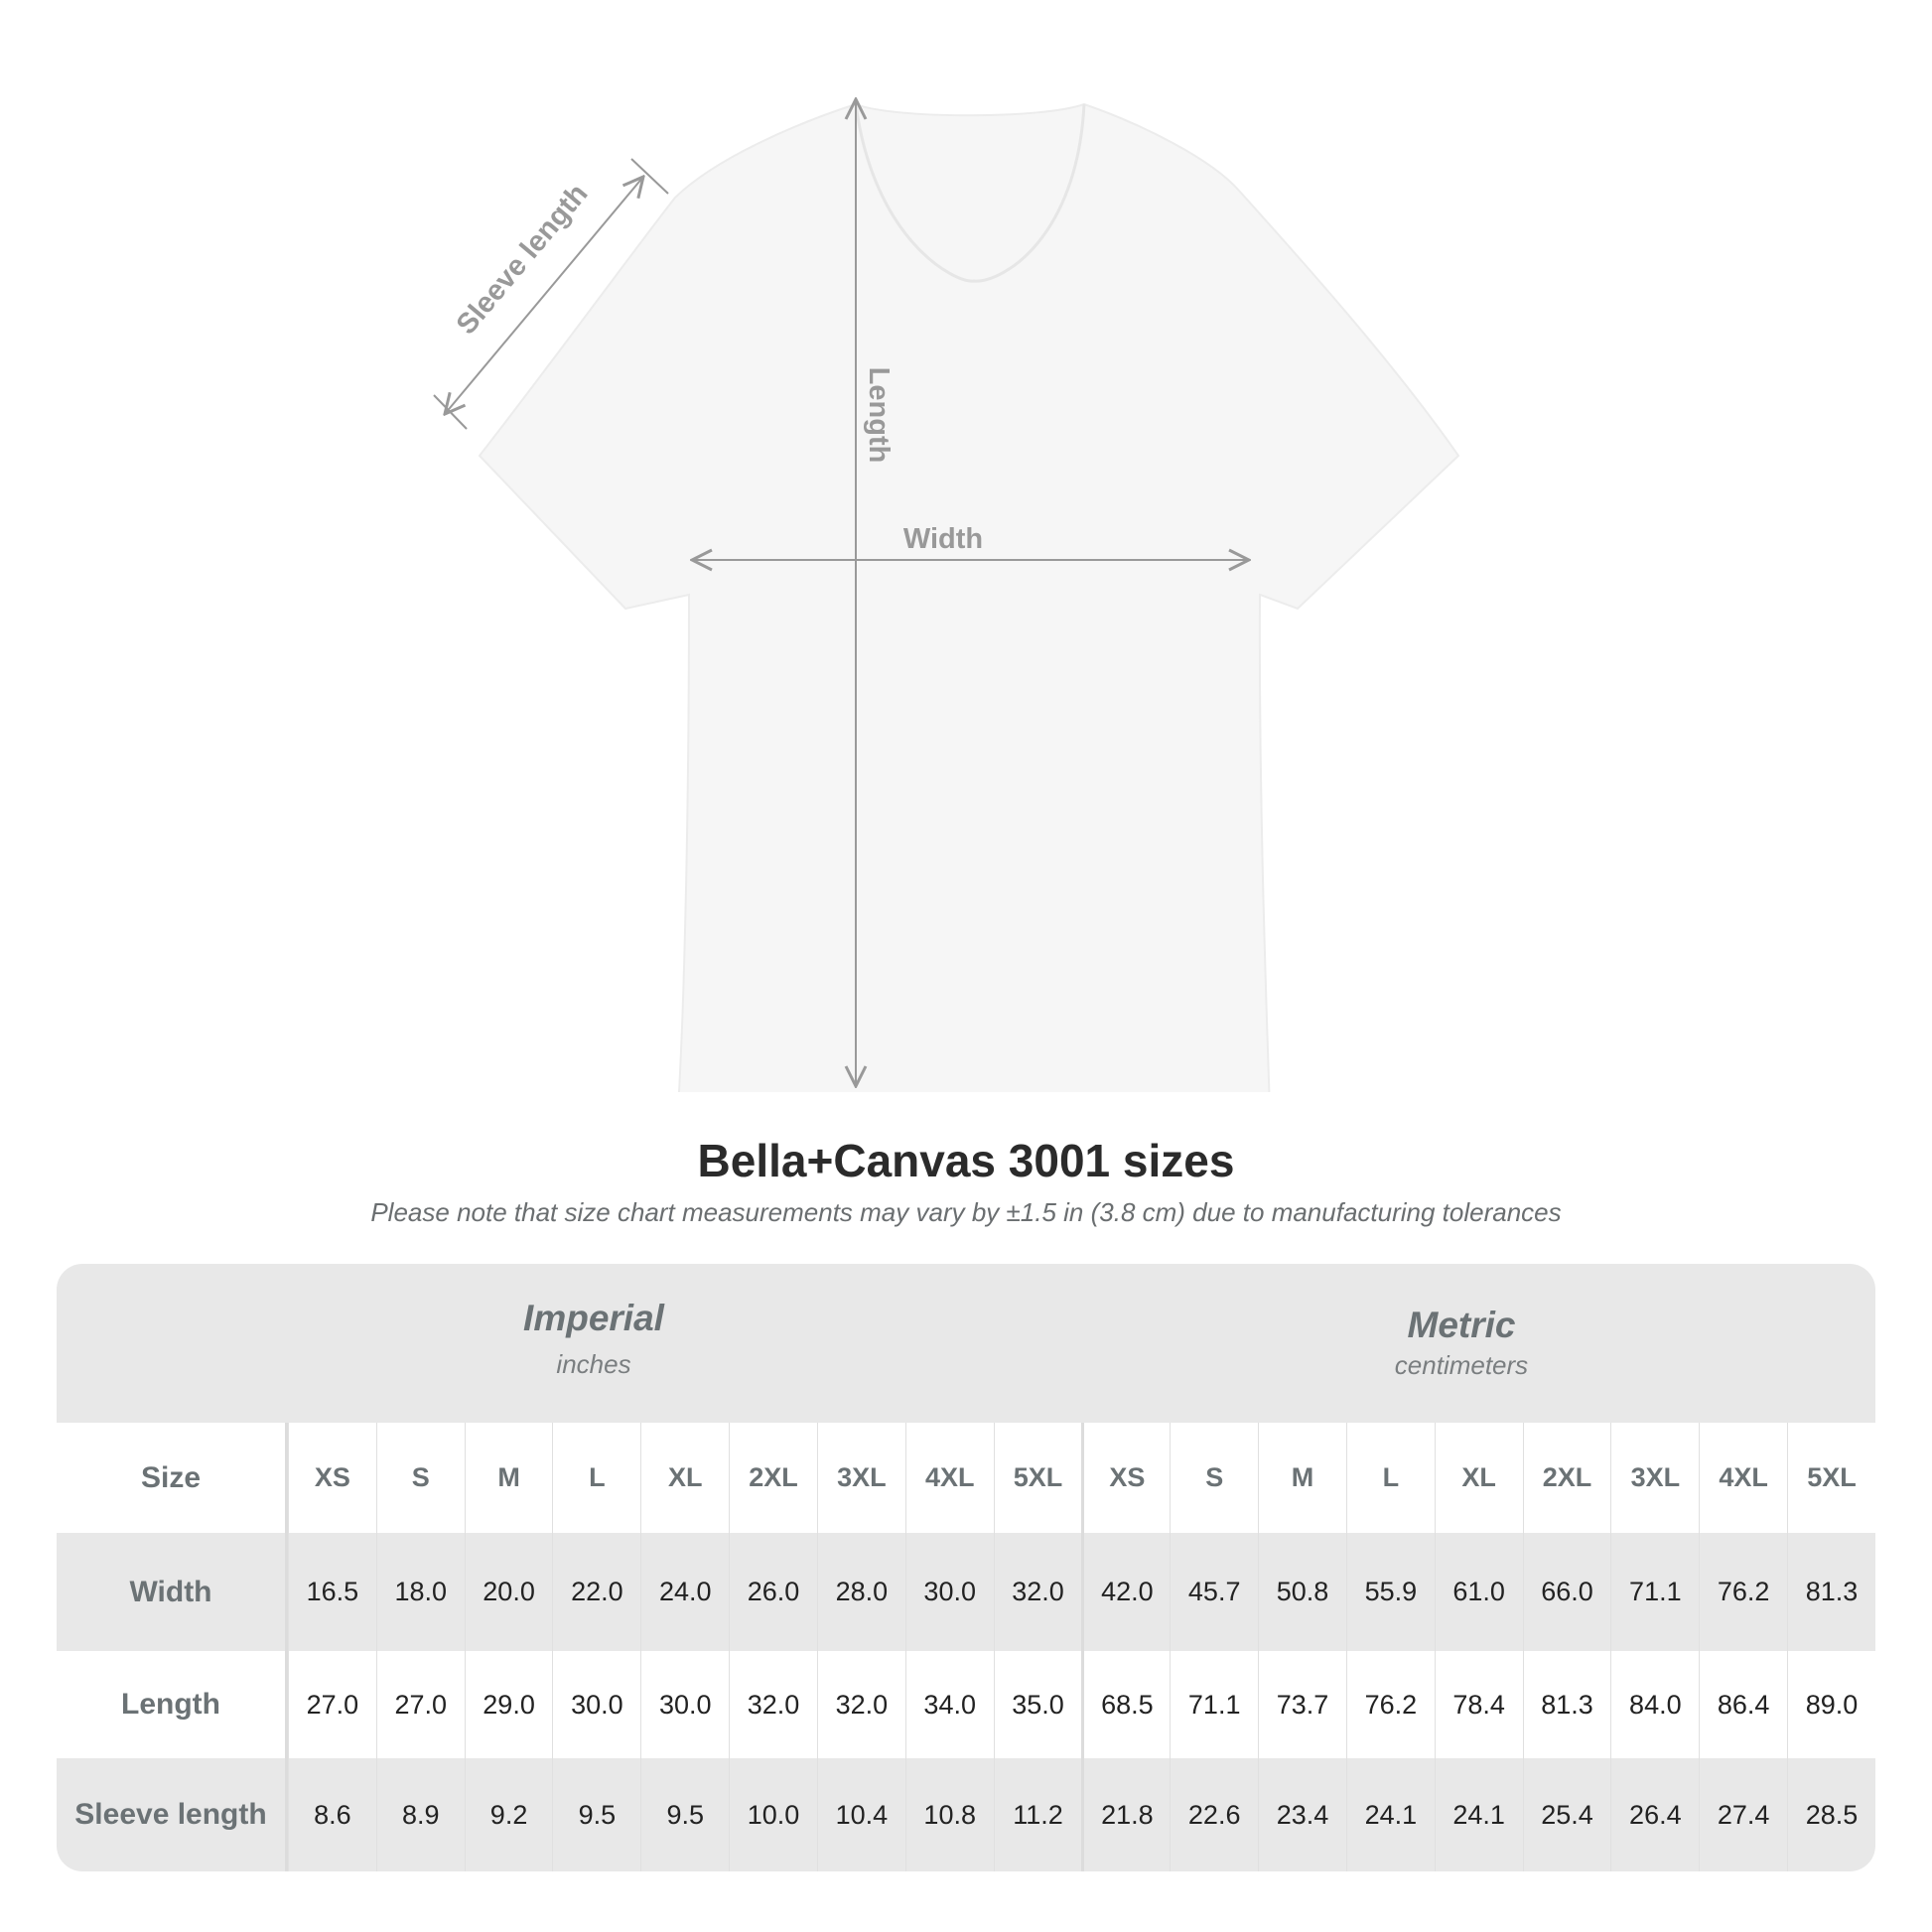 The height and width of the screenshot is (1932, 1932). Describe the element at coordinates (1478, 1705) in the screenshot. I see `metric-value-cell: 78.4` at that location.